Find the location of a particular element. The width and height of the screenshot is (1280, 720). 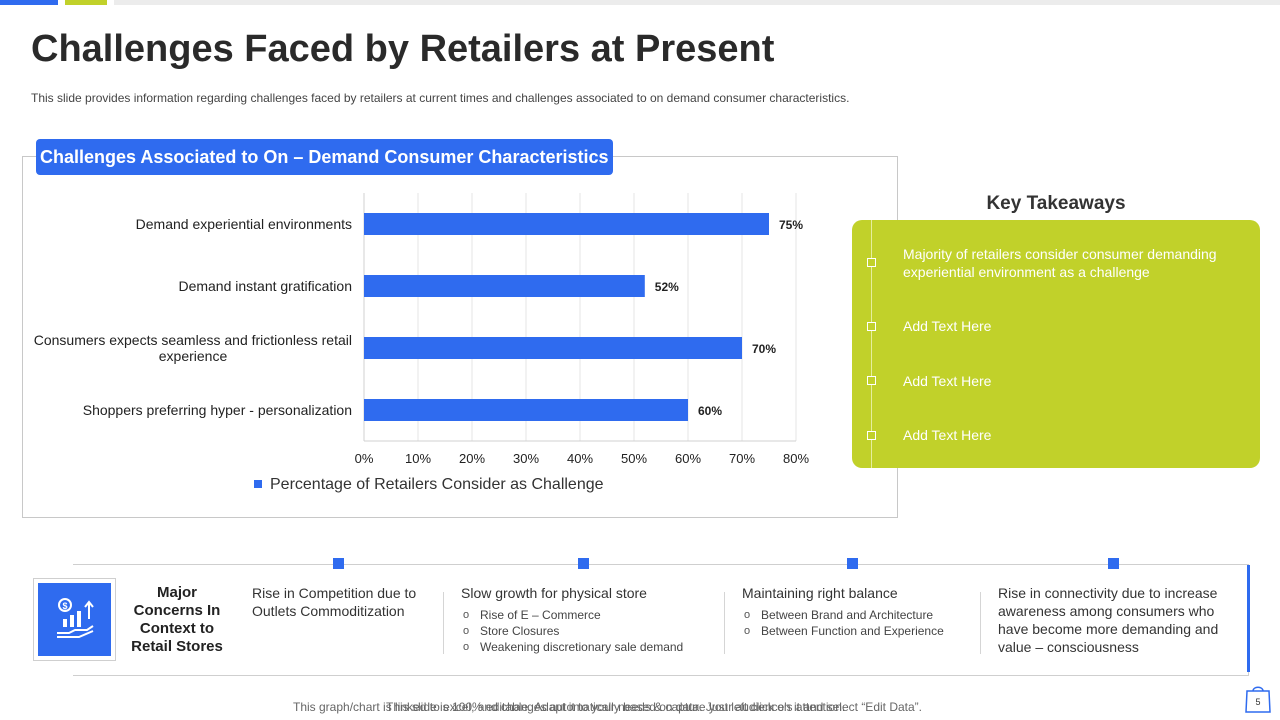

concerns-accent is located at coordinates (1248, 618).